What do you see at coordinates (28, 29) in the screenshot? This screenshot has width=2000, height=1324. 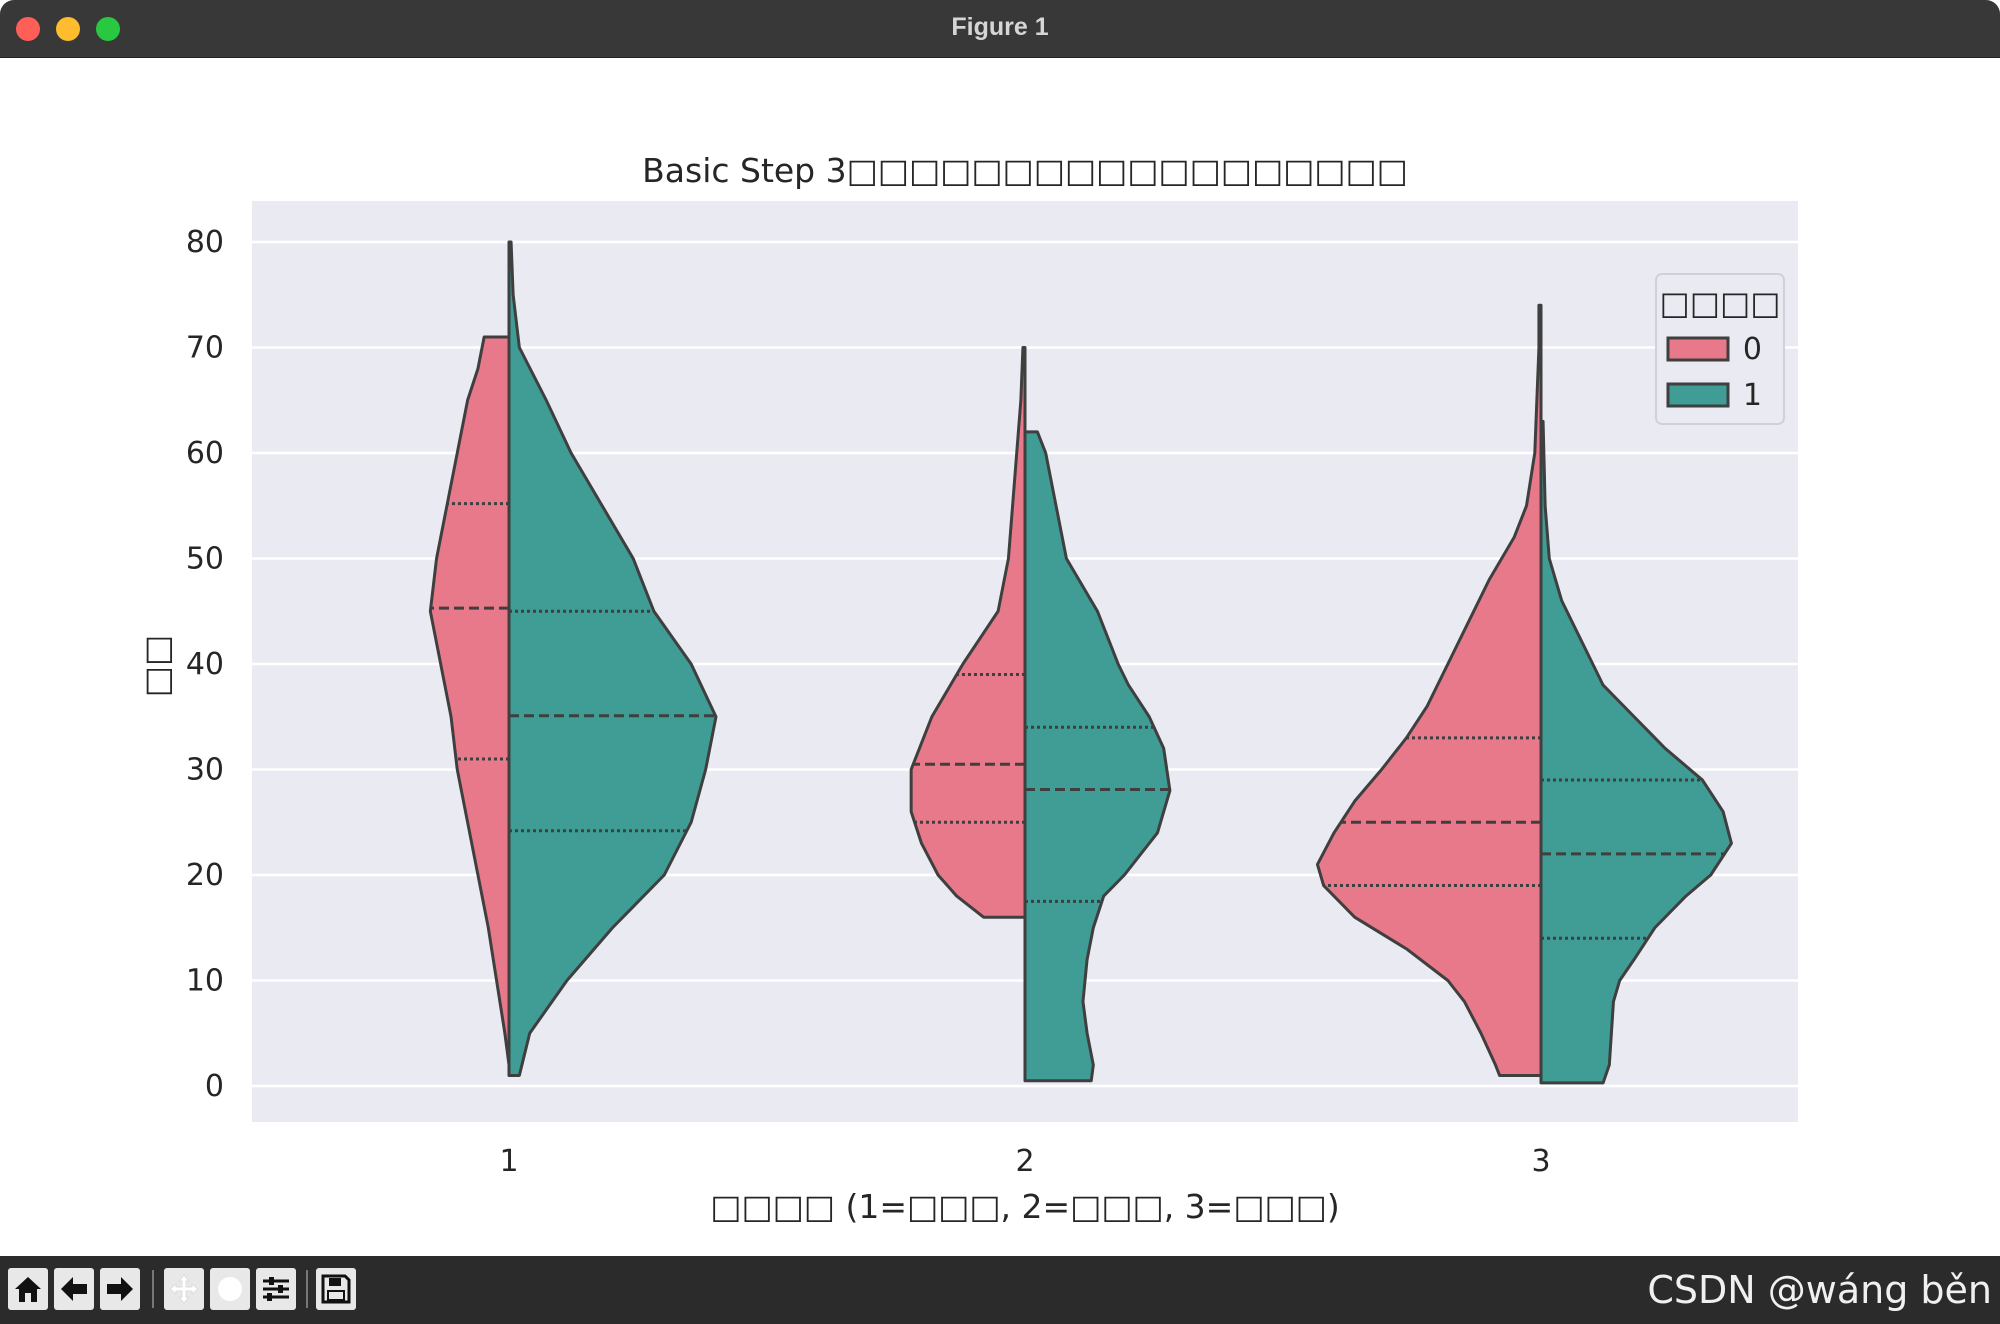 I see `close-window-button` at bounding box center [28, 29].